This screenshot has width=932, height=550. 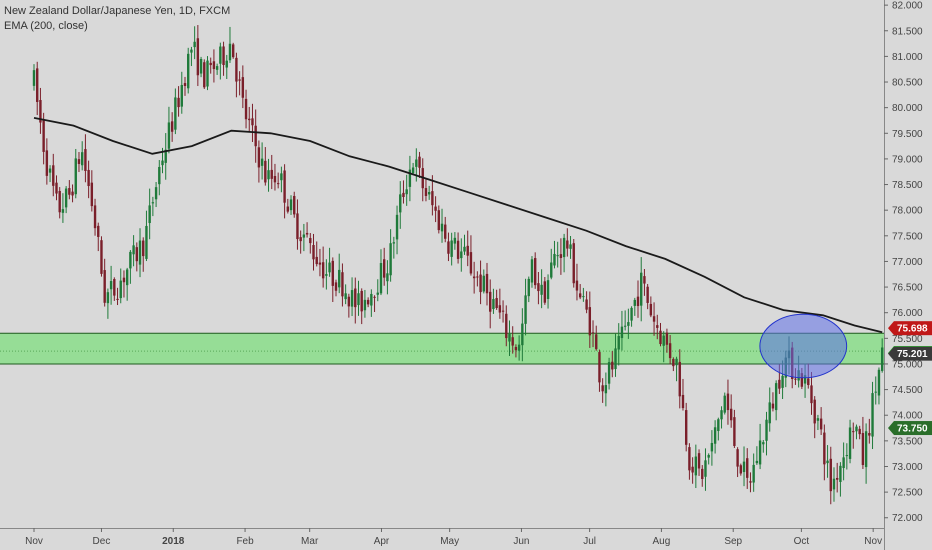 I want to click on price-tick-label: 74.000, so click(x=907, y=416).